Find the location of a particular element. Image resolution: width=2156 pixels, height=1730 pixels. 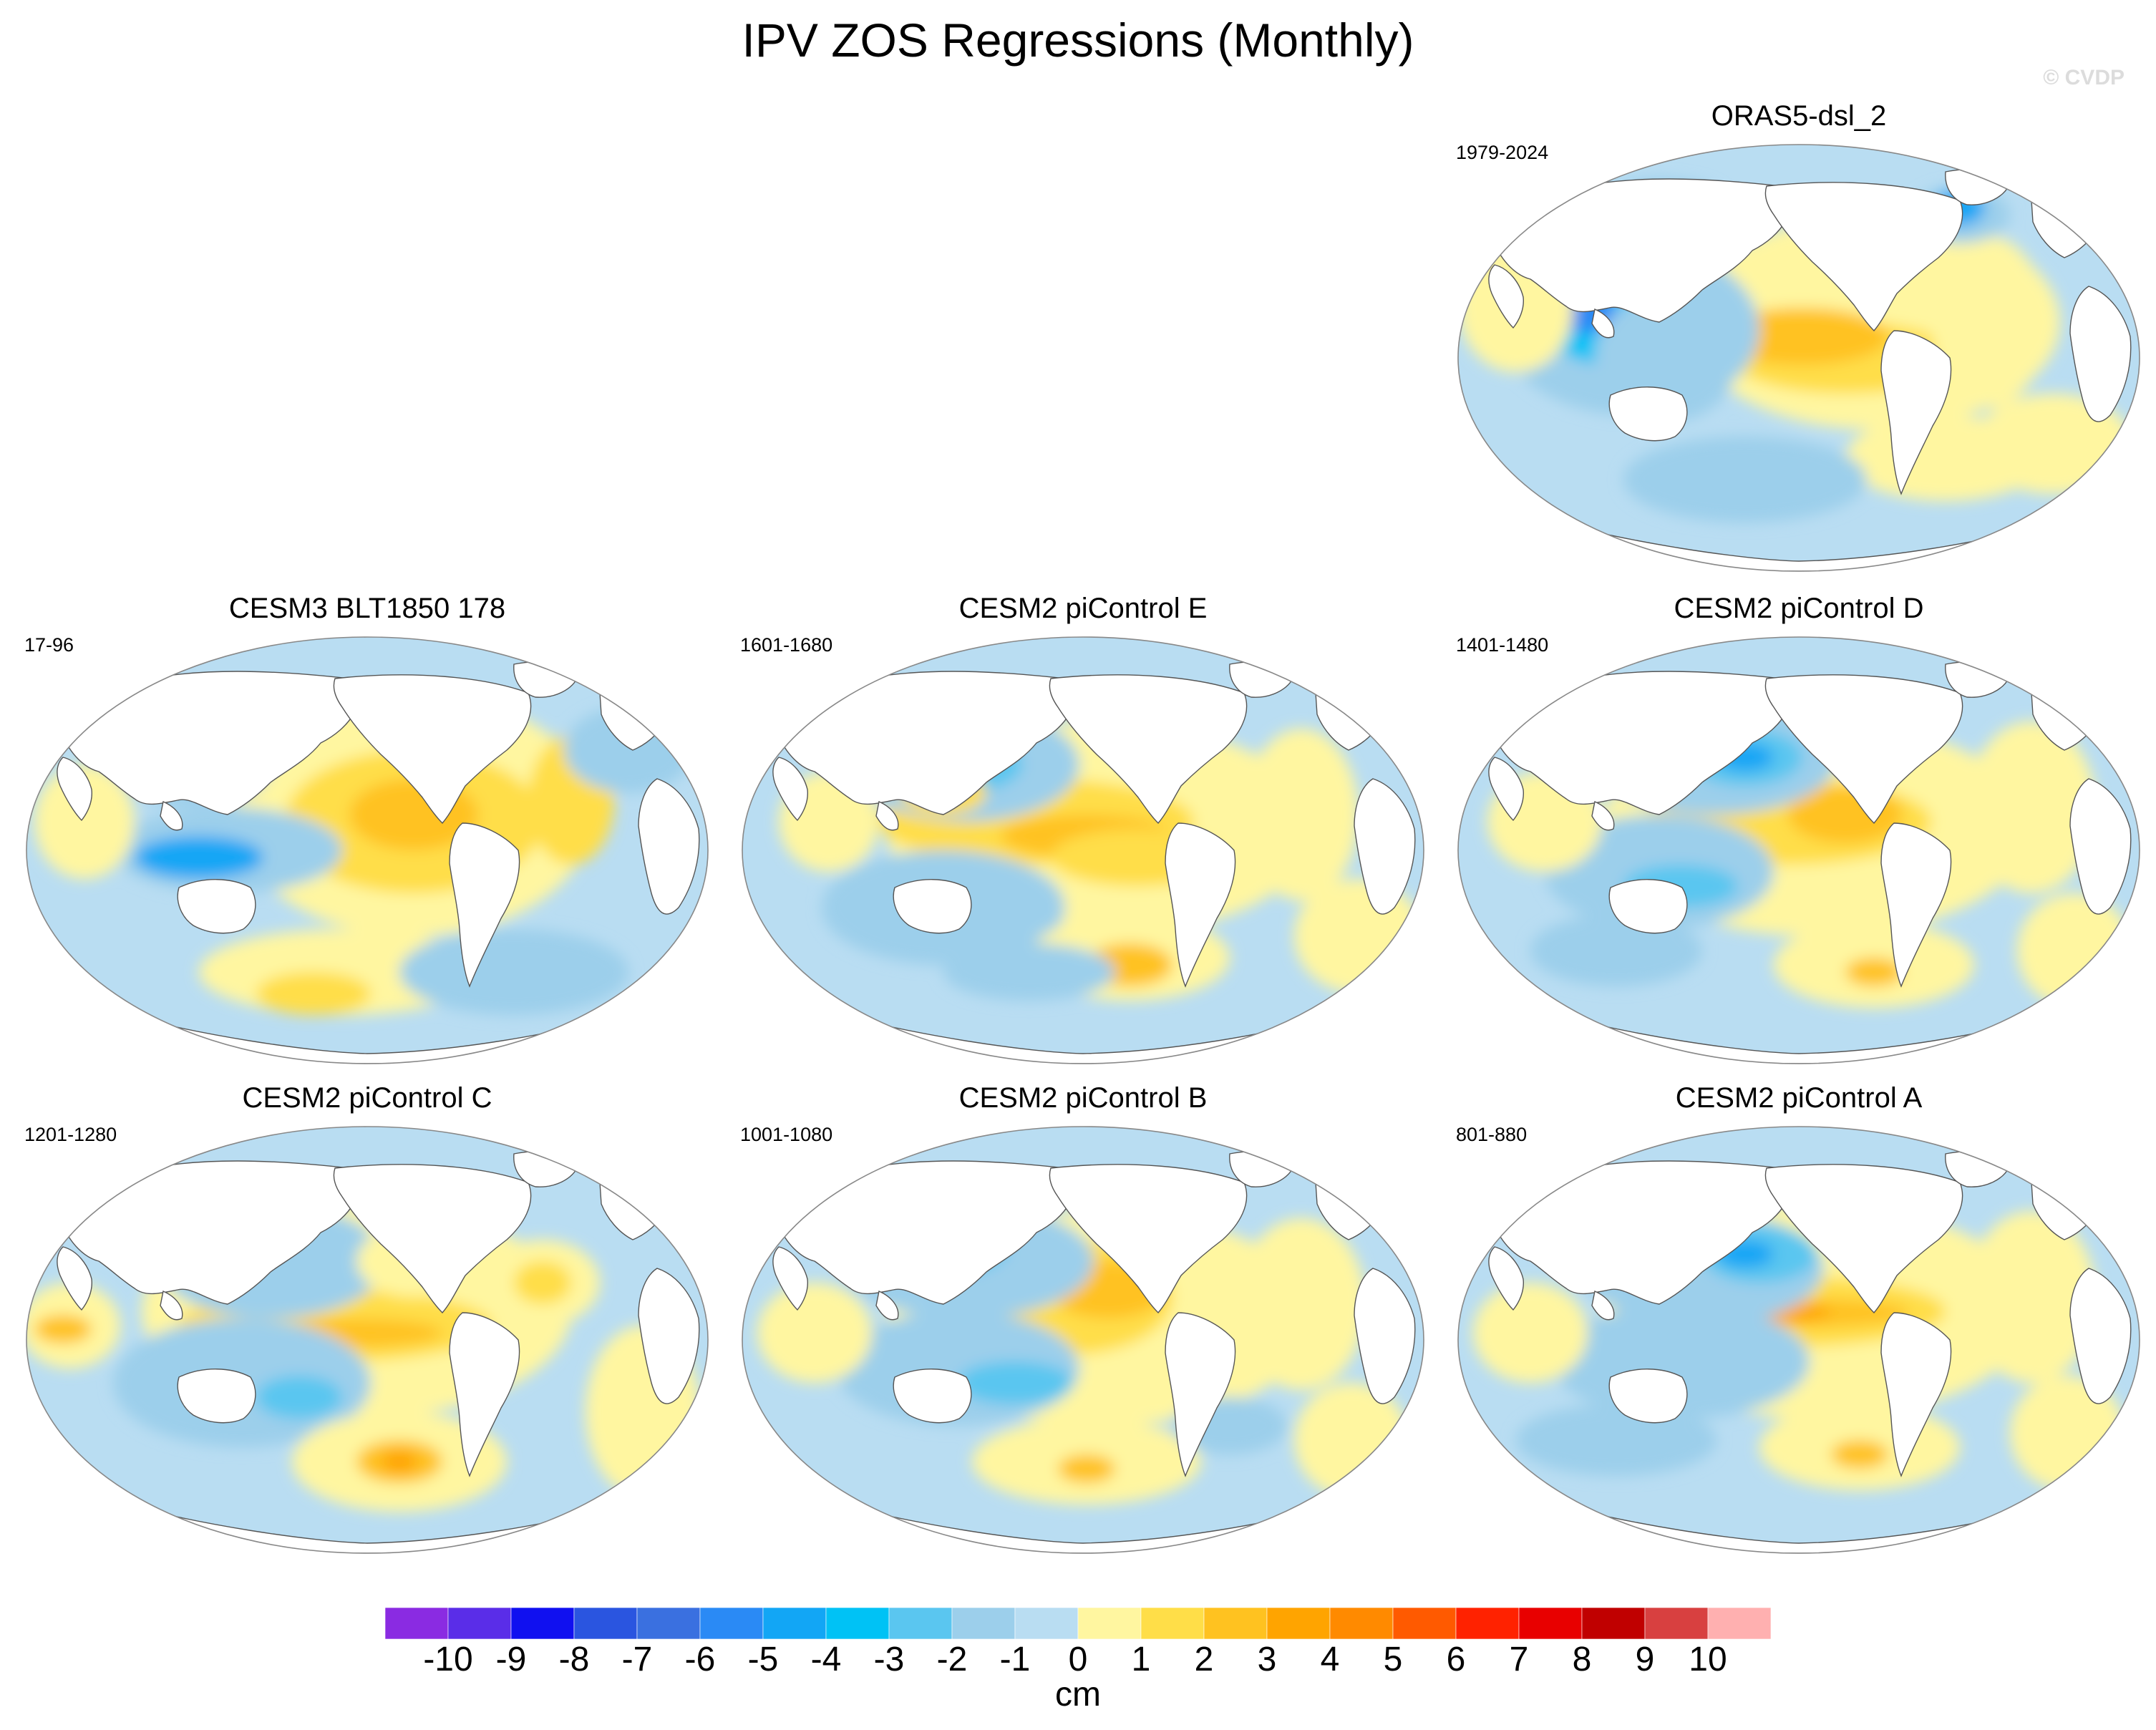

map-panel-pic-a: CESM2 piControl A 801-880 is located at coordinates (1799, 1318).